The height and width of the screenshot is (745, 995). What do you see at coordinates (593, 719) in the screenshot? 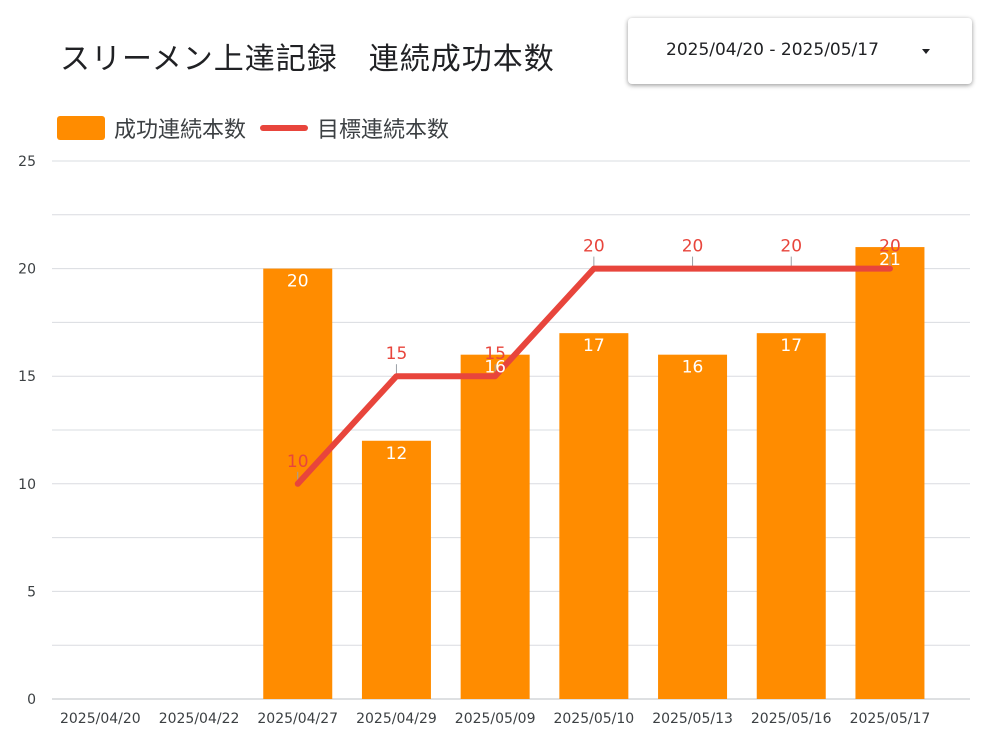
I see `x-tick-label: 2025/05/10` at bounding box center [593, 719].